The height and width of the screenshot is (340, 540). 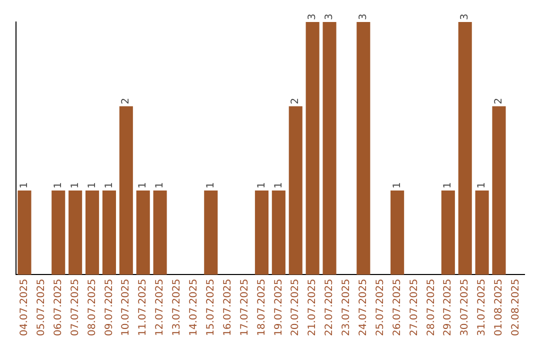 What do you see at coordinates (210, 307) in the screenshot?
I see `x-tick-label: 15.07.2025` at bounding box center [210, 307].